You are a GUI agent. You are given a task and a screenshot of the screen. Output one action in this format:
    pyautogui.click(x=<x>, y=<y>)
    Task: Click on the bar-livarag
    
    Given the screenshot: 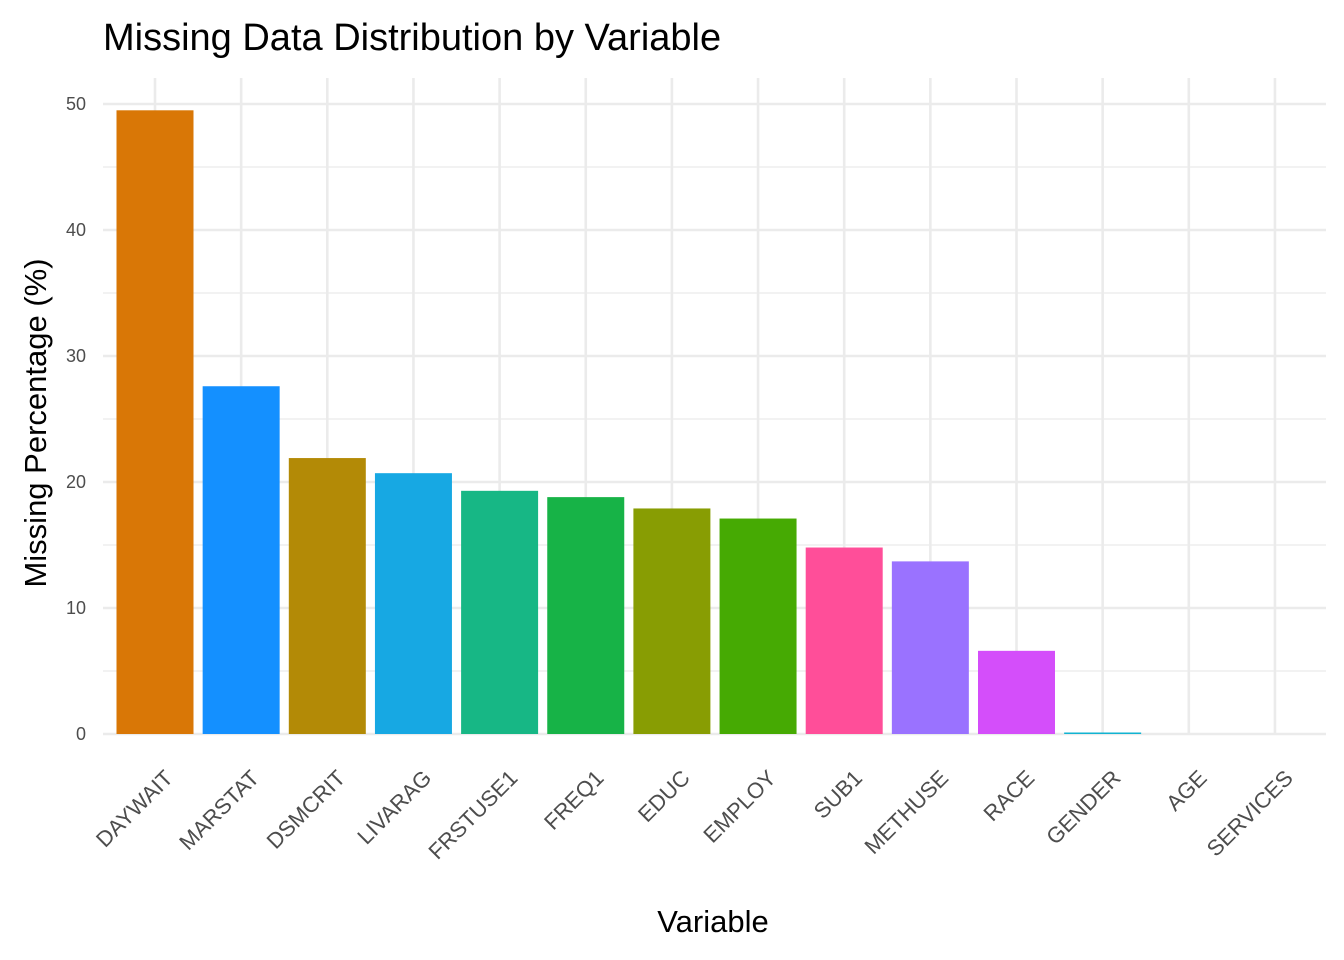 What is the action you would take?
    pyautogui.click(x=413, y=603)
    